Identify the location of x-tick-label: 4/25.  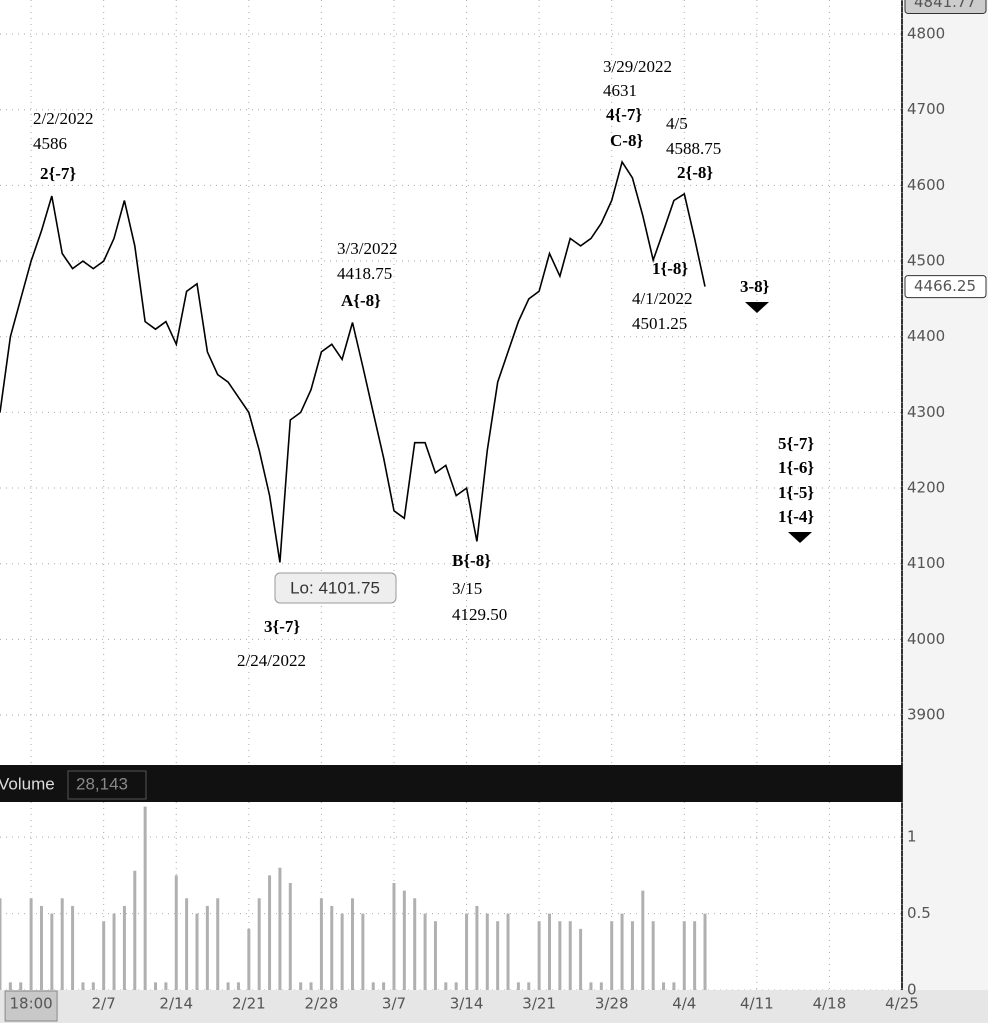
(902, 1004).